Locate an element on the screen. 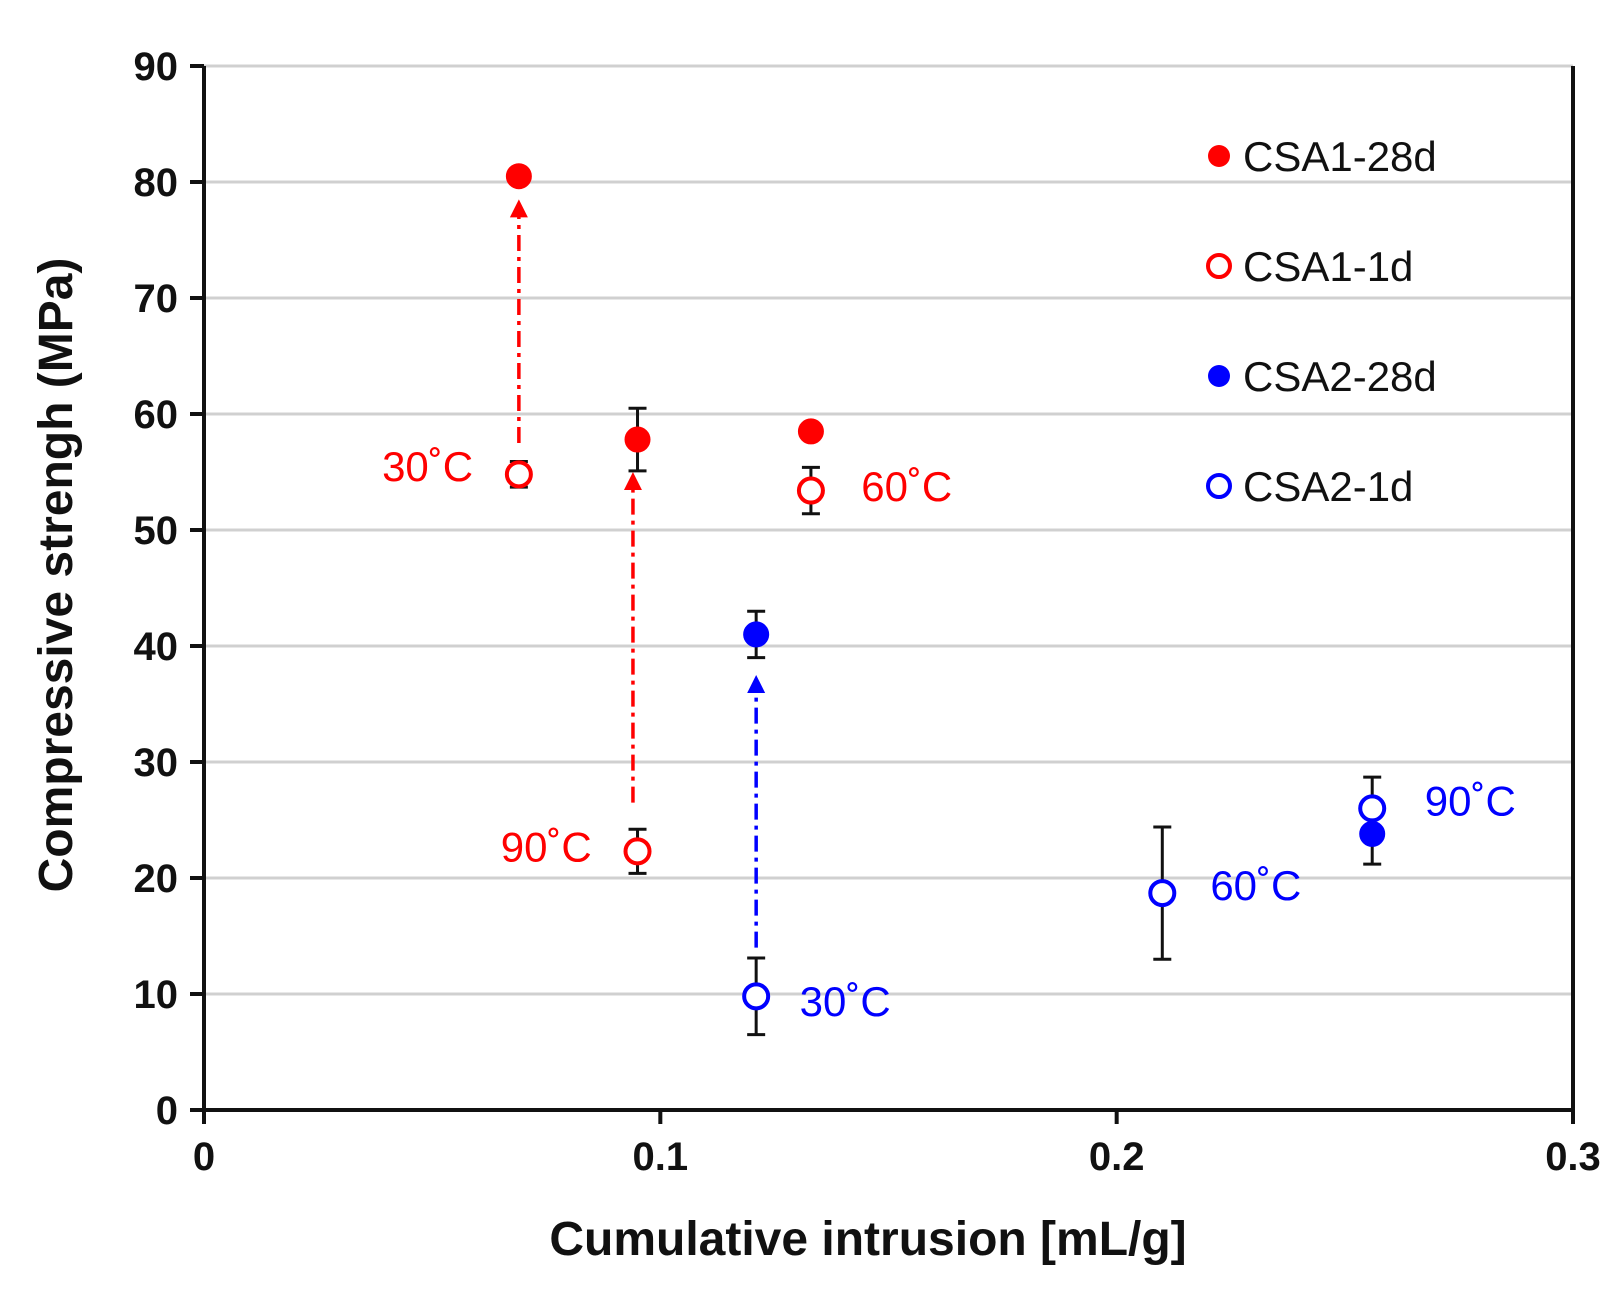 Image resolution: width=1620 pixels, height=1302 pixels. y-tick-label-2: 20 is located at coordinates (156, 879).